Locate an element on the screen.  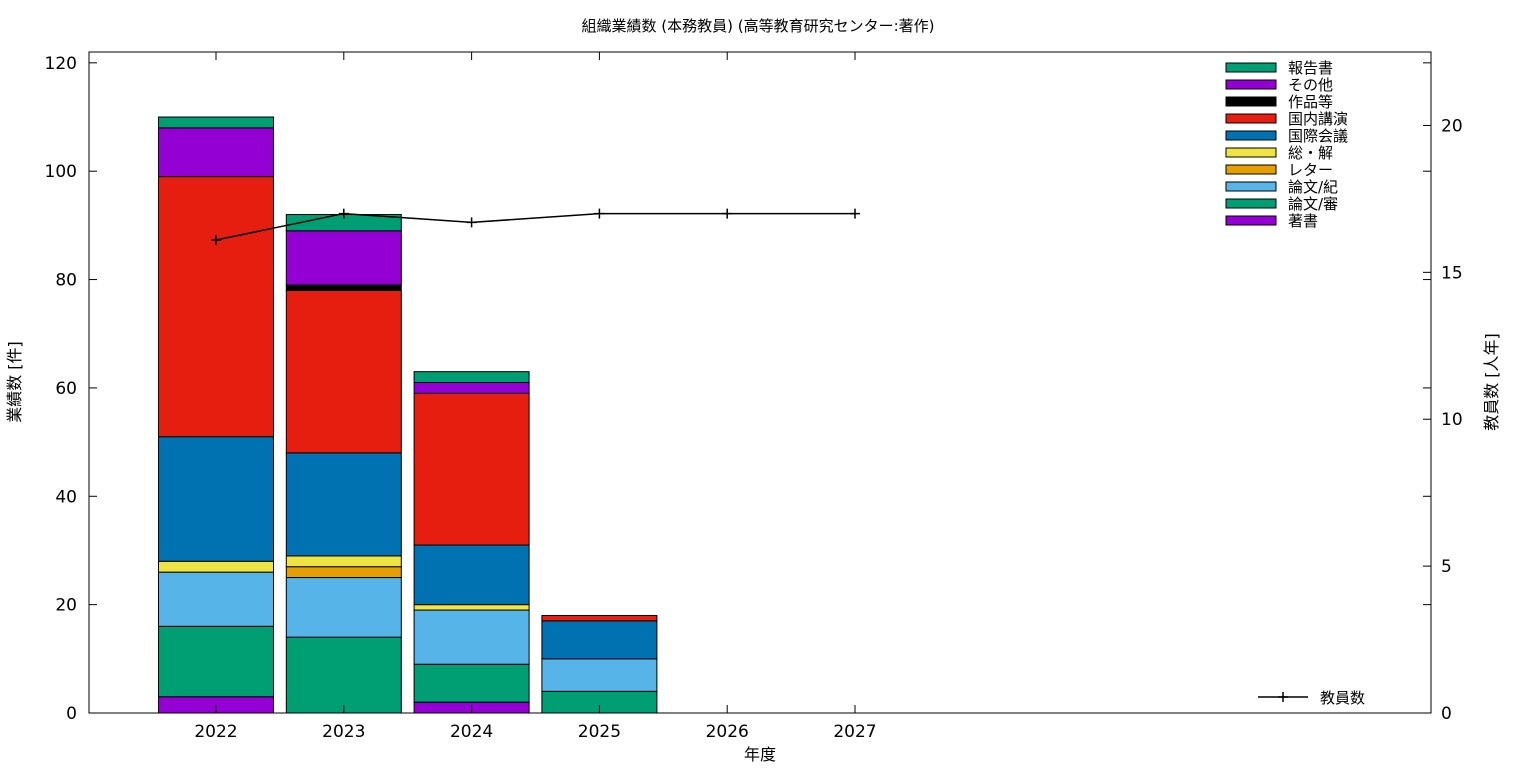
legend-label: レター is located at coordinates (1310, 170).